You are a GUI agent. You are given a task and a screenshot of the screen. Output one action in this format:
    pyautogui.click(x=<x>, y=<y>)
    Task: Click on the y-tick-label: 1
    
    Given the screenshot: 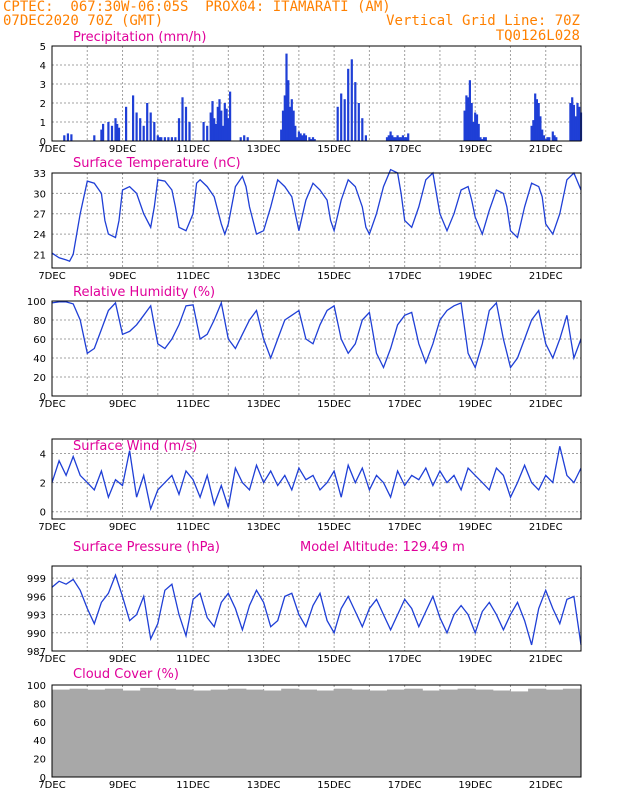 What is the action you would take?
    pyautogui.click(x=43, y=123)
    